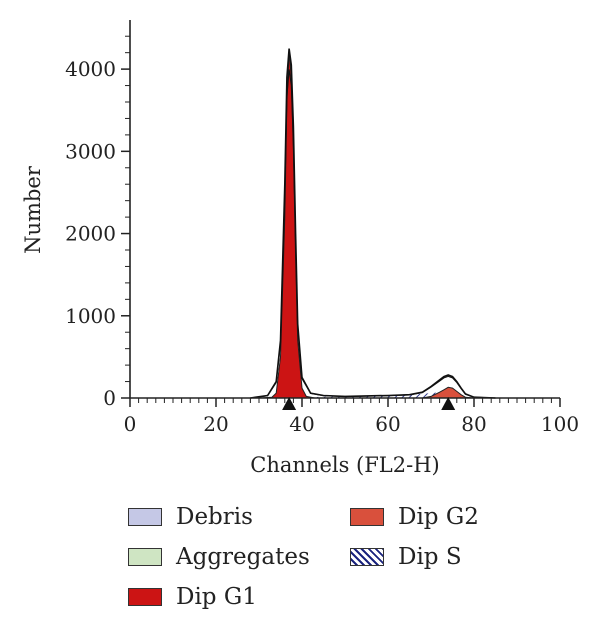 This screenshot has width=600, height=634. I want to click on legend-swatch-dip-g1, so click(145, 597).